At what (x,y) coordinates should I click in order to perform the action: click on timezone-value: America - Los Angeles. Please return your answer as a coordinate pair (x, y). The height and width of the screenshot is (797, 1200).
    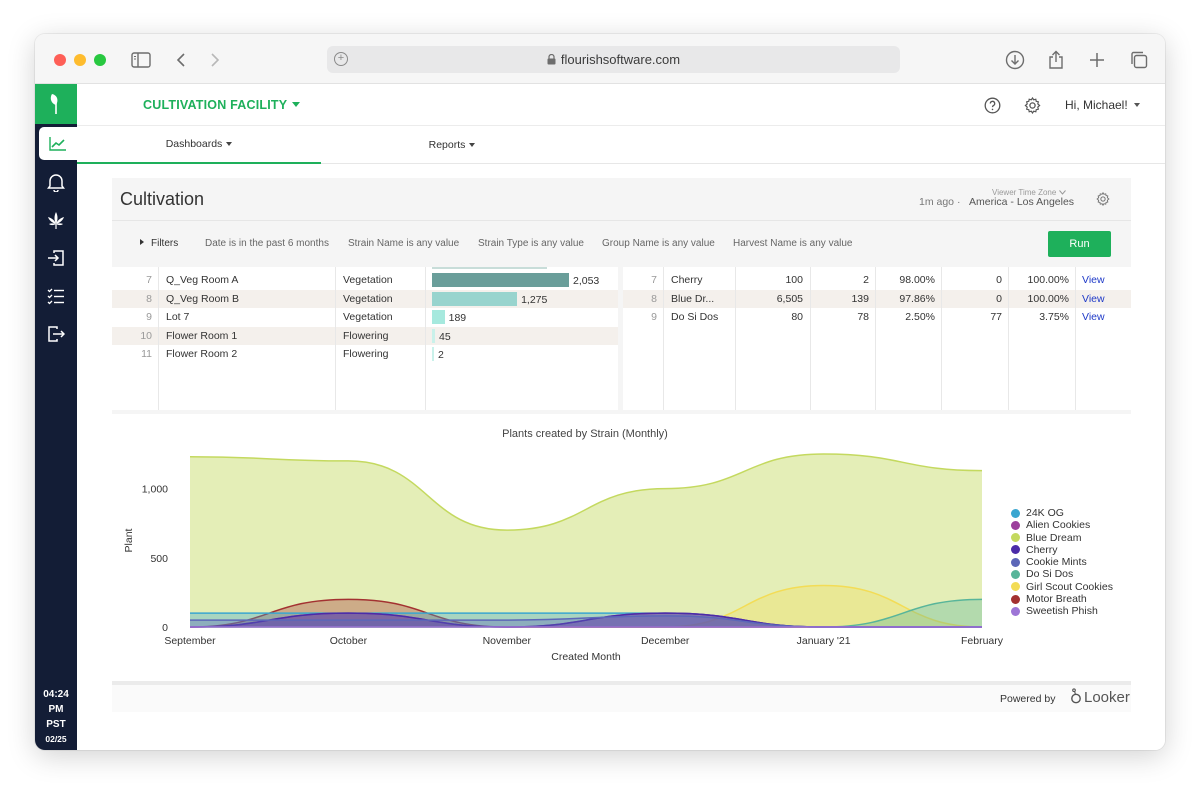
    Looking at the image, I should click on (1022, 202).